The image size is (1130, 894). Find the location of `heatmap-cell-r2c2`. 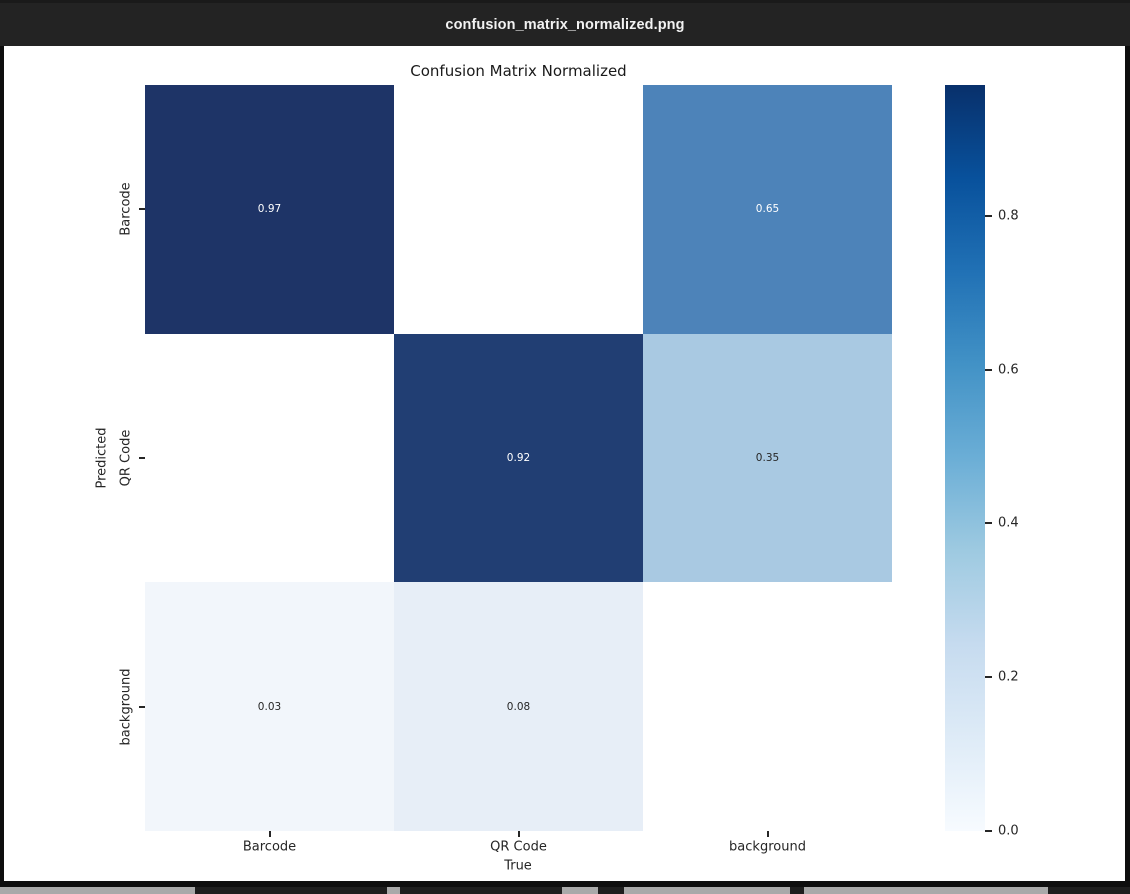

heatmap-cell-r2c2 is located at coordinates (767, 706).